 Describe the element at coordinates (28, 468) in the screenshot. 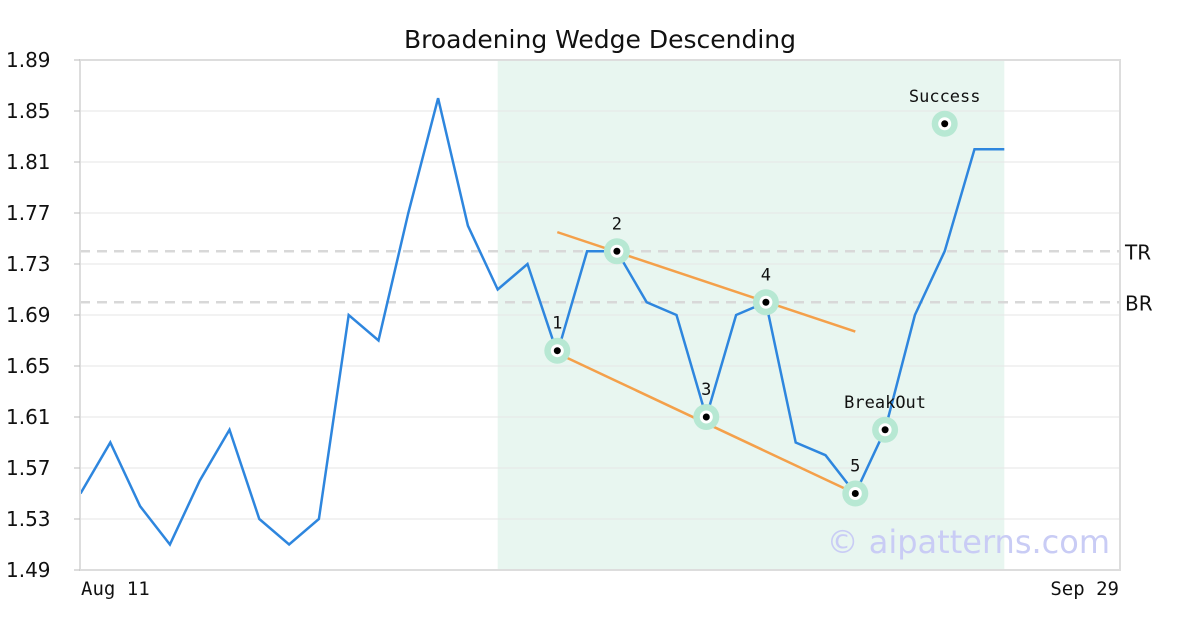

I see `y-tick-label: 1.57` at that location.